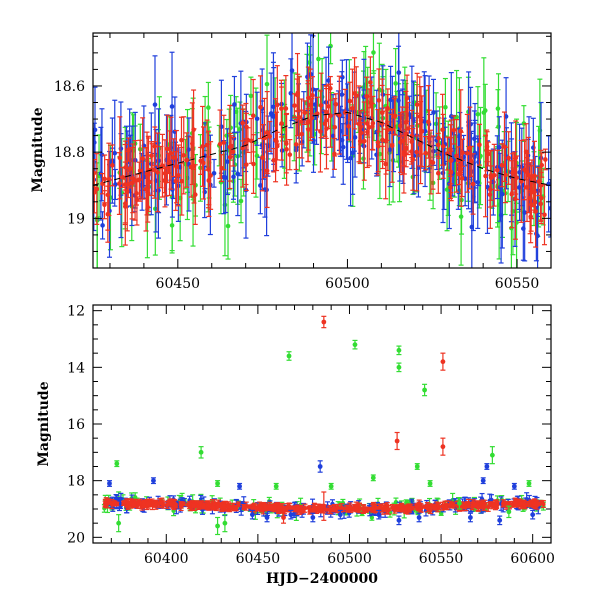  What do you see at coordinates (257, 118) in the screenshot?
I see `top-blue-point` at bounding box center [257, 118].